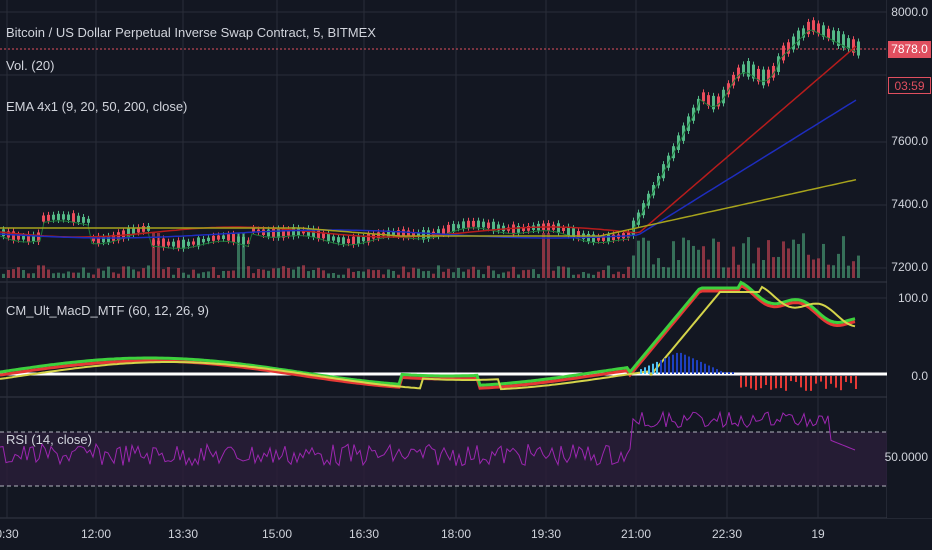  I want to click on rsi-tick: 50.0000, so click(906, 457).